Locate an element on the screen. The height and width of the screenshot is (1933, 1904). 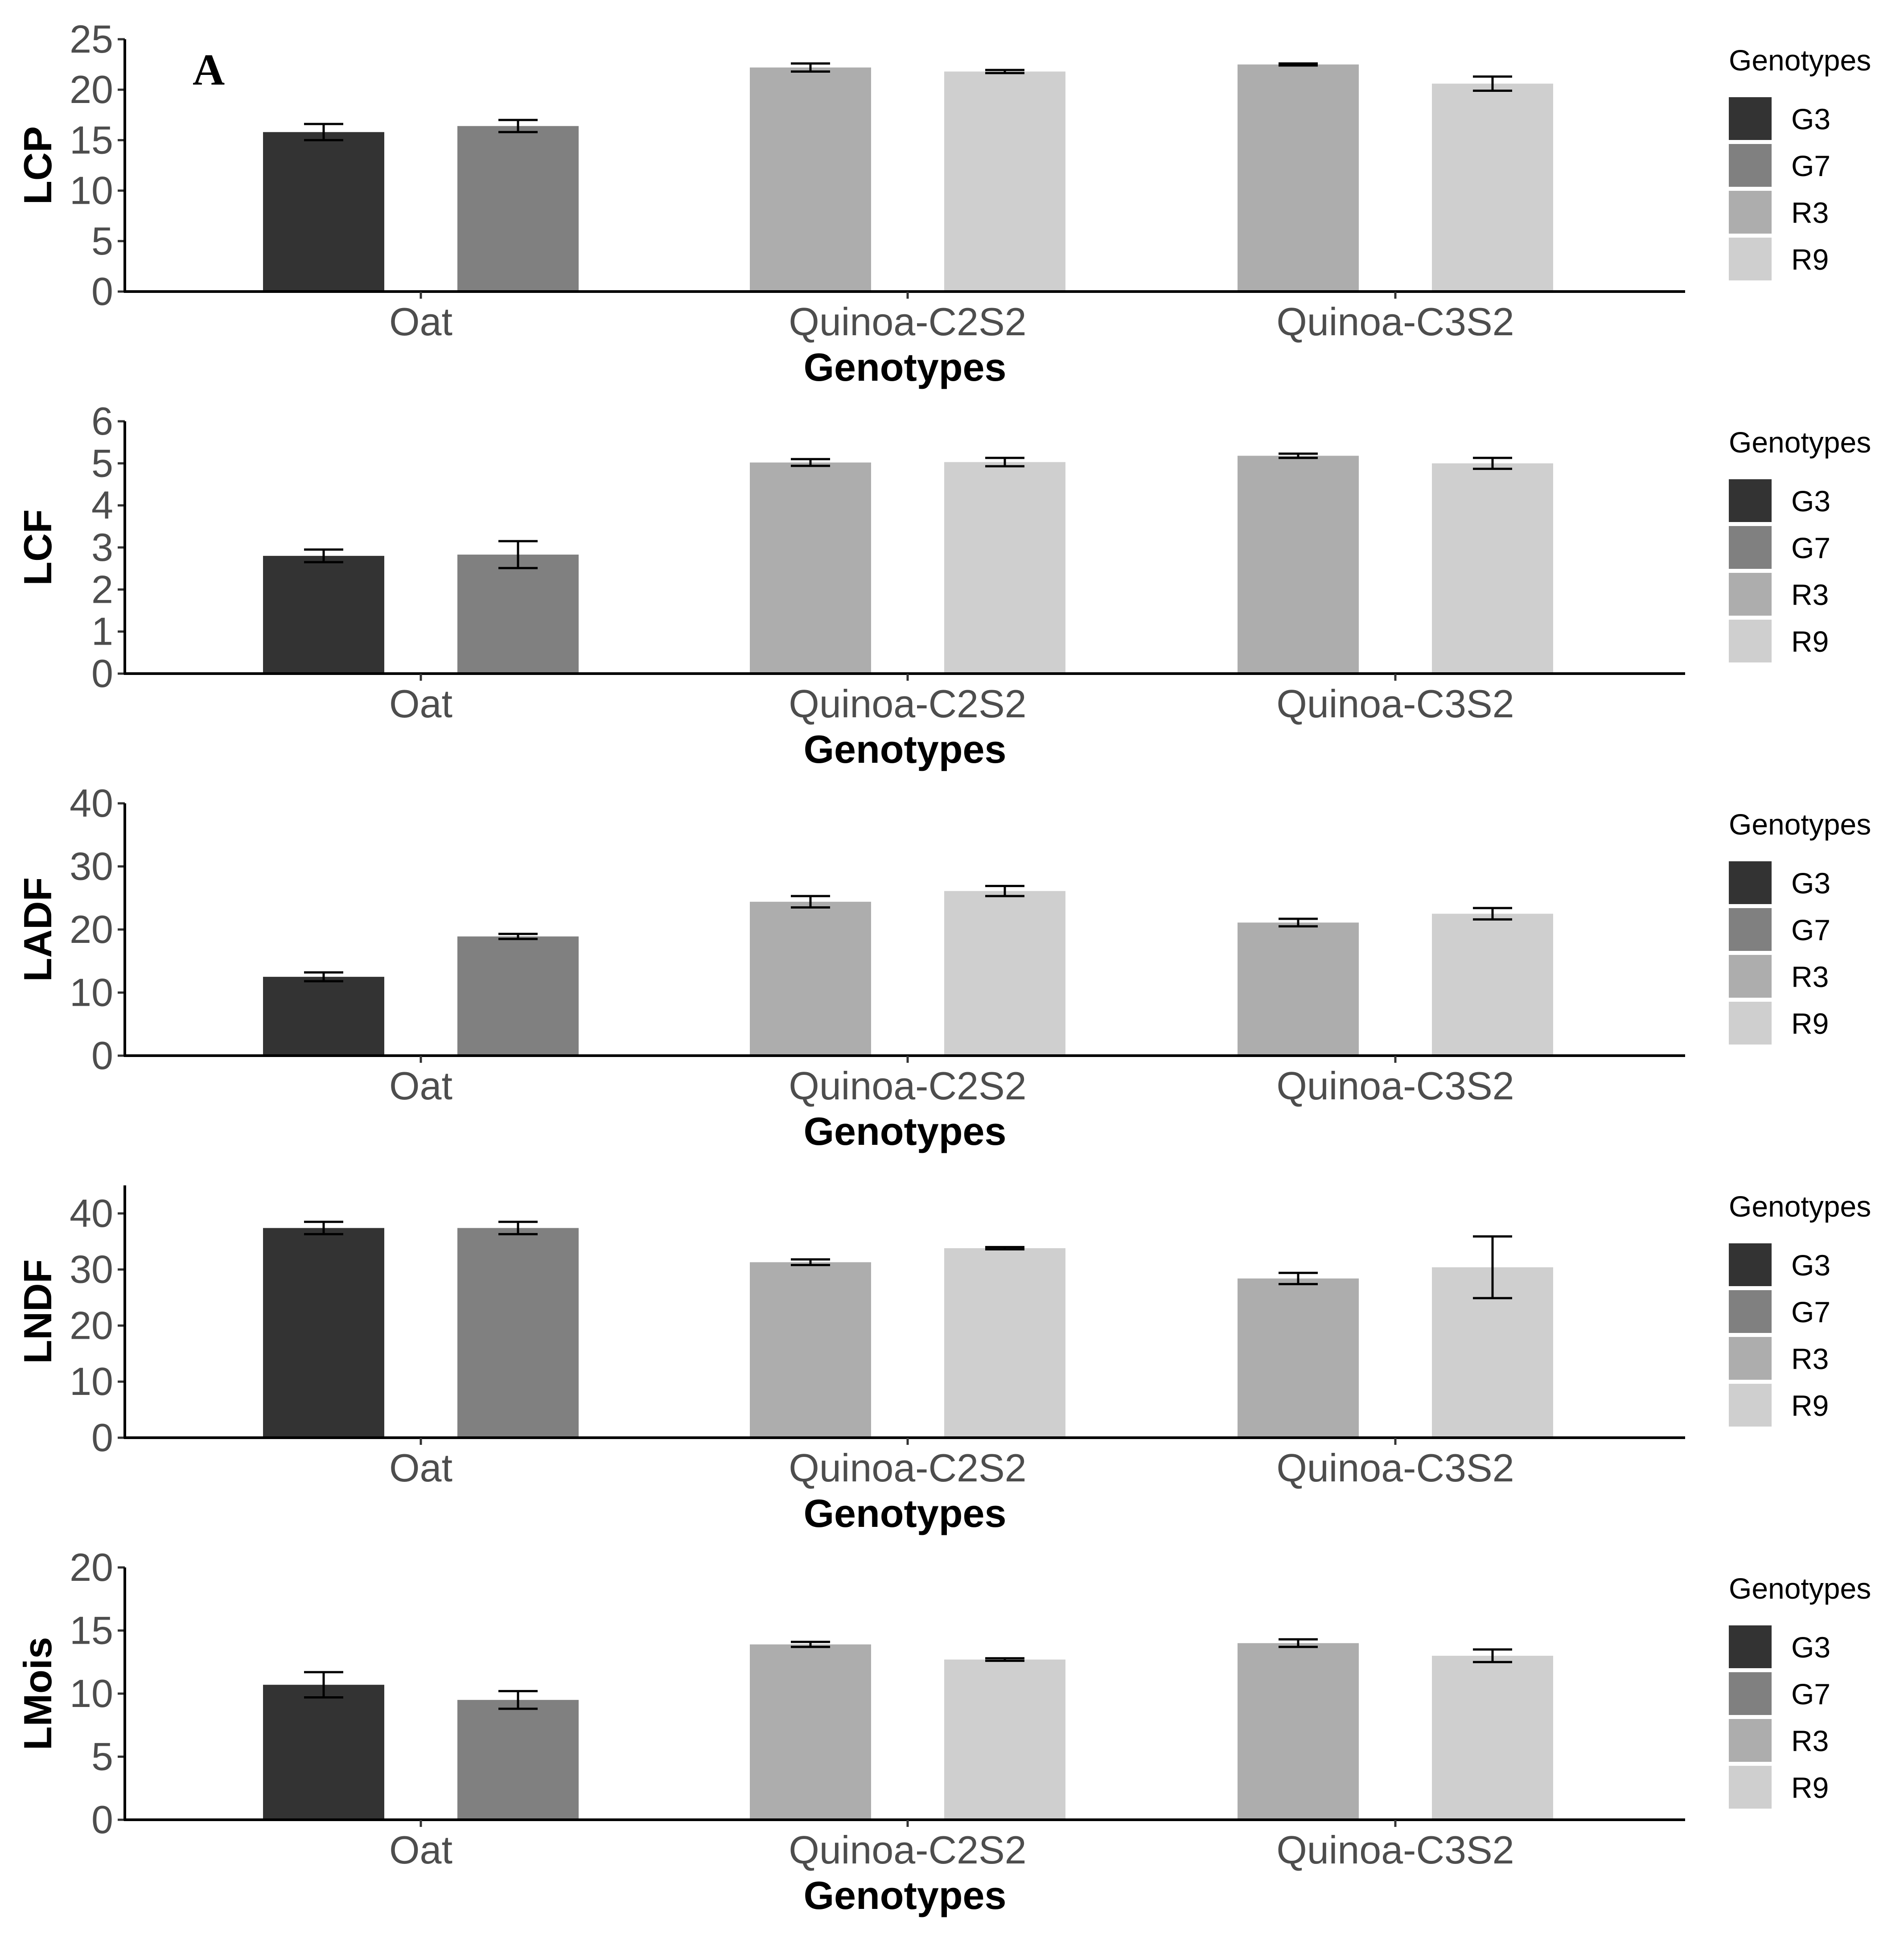
legend: Genotypes G3 G7 R3 R9 is located at coordinates (1800, 544).